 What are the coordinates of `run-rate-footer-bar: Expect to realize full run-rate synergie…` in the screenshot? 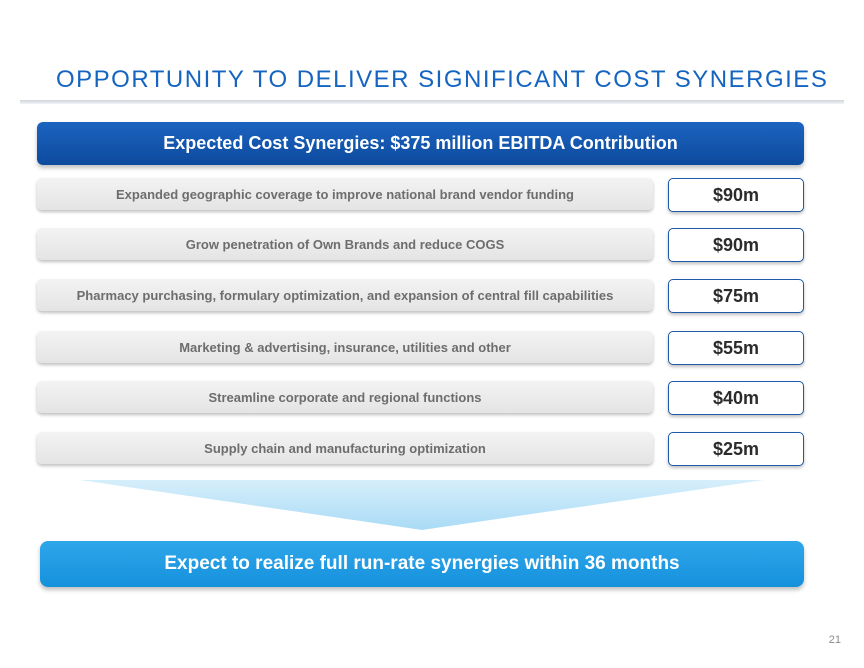 It's located at (422, 564).